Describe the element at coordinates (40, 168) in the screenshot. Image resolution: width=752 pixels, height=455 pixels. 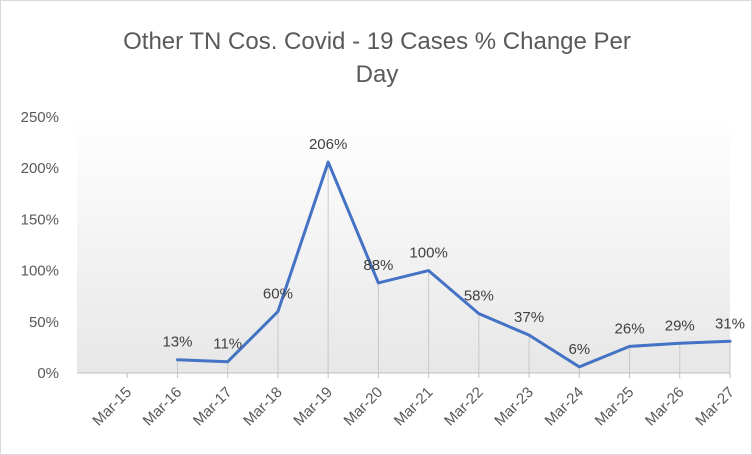
I see `y-tick-label: 200%` at that location.